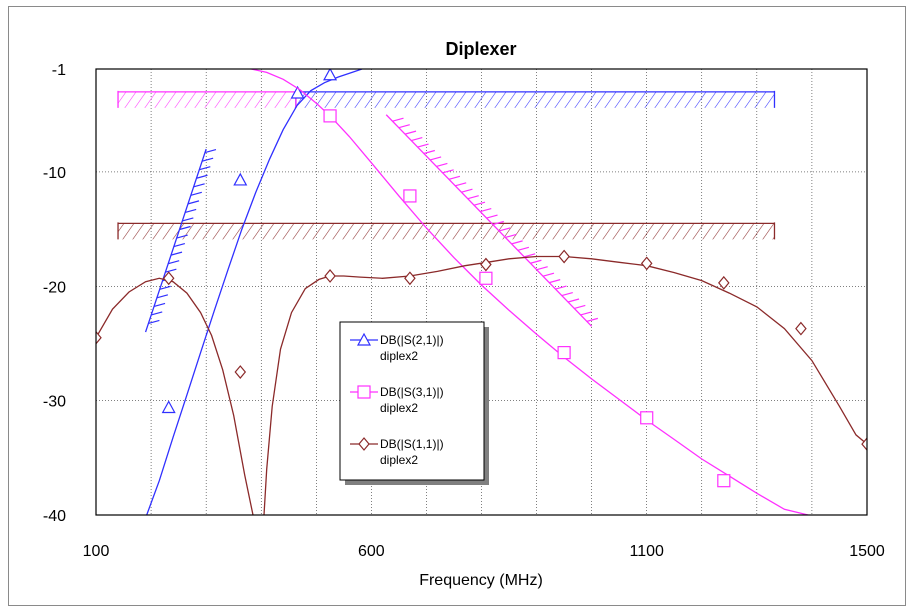 The height and width of the screenshot is (615, 916). Describe the element at coordinates (480, 49) in the screenshot. I see `chart-title: Diplexer` at that location.